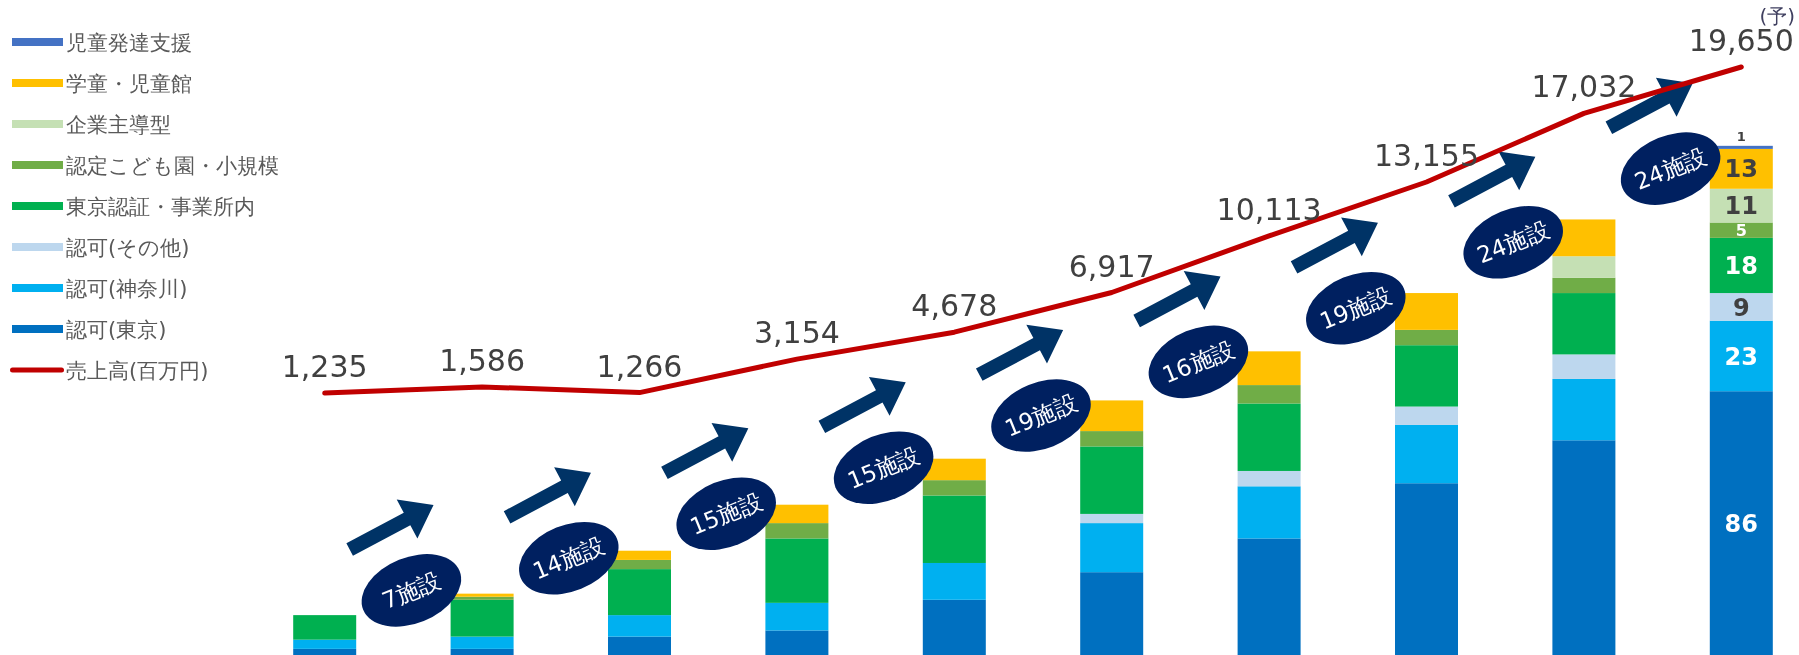 The width and height of the screenshot is (1799, 655). Describe the element at coordinates (482, 360) in the screenshot. I see `data-label: 1,586` at that location.